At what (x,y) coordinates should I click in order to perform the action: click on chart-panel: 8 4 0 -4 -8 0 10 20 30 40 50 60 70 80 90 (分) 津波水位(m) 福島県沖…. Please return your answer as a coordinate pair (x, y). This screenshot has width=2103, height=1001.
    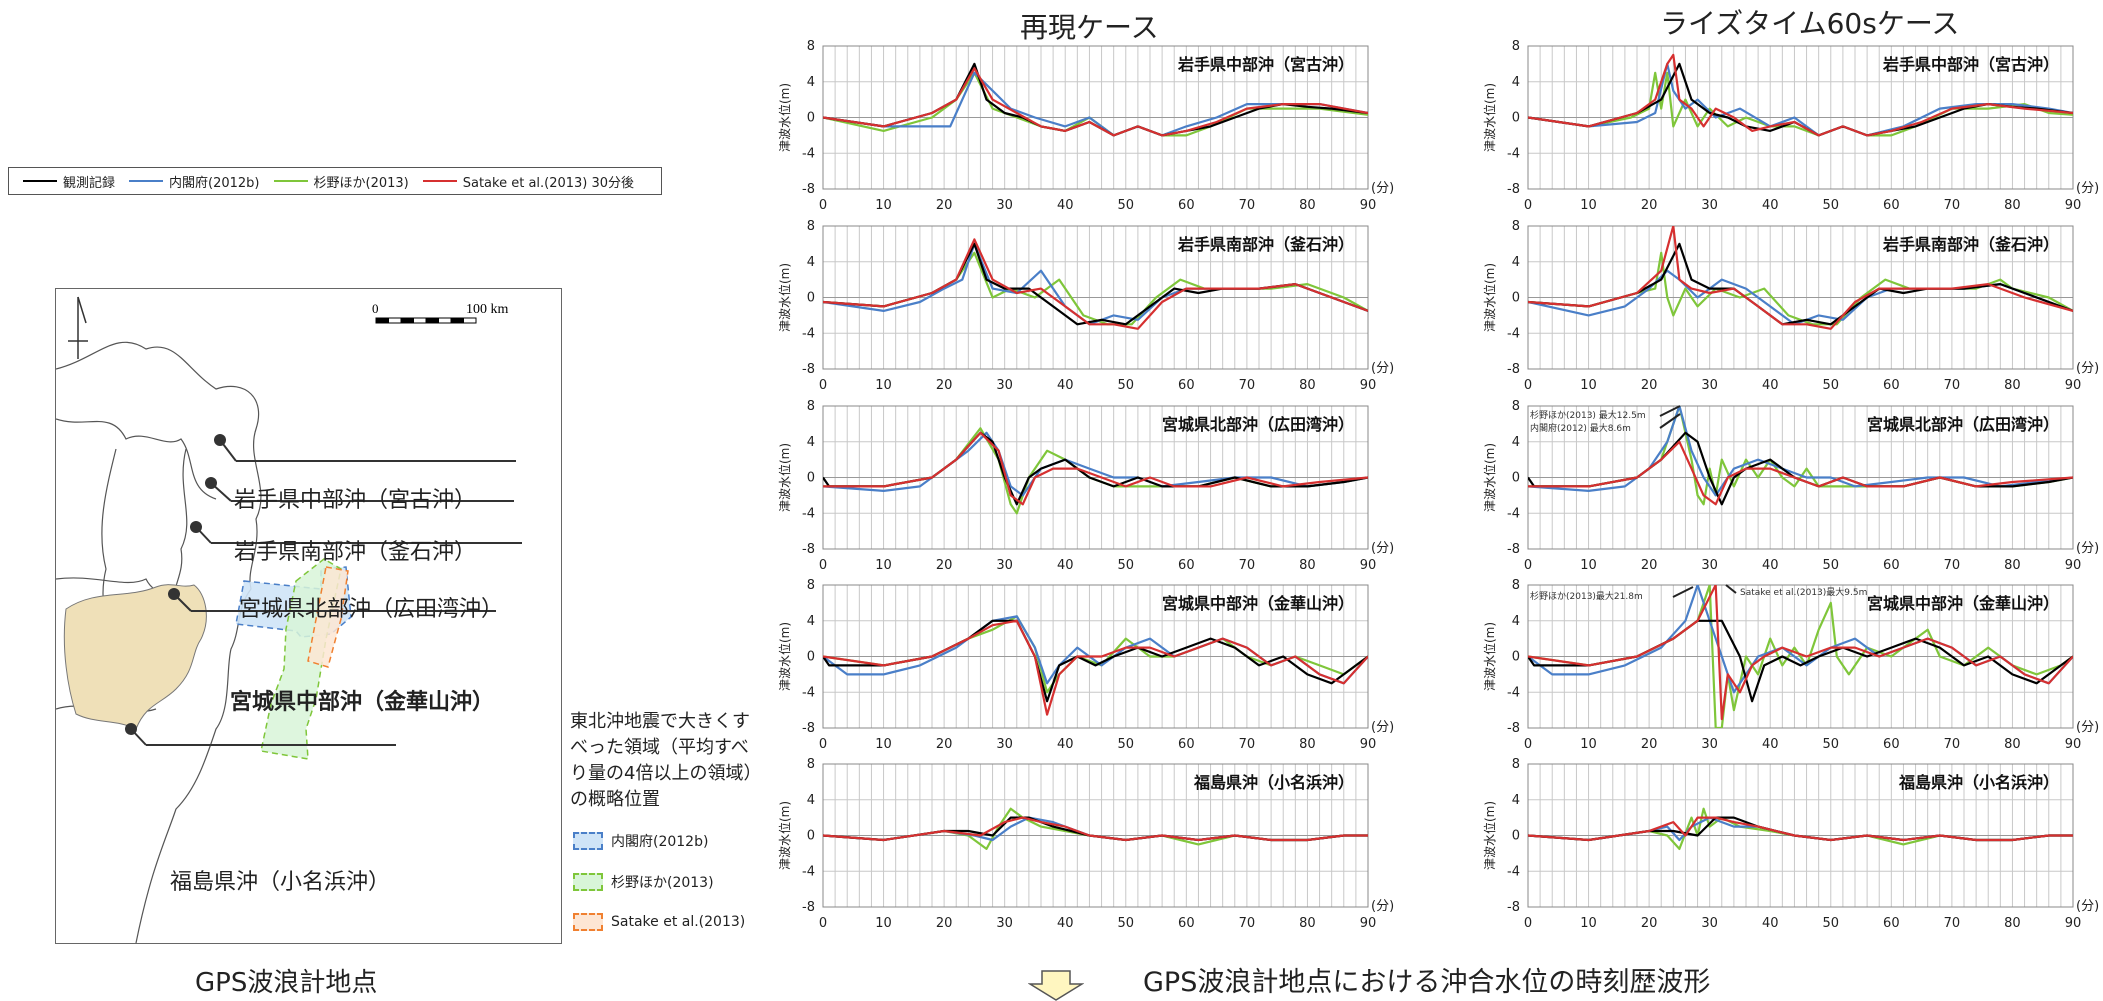
    Looking at the image, I should click on (1090, 847).